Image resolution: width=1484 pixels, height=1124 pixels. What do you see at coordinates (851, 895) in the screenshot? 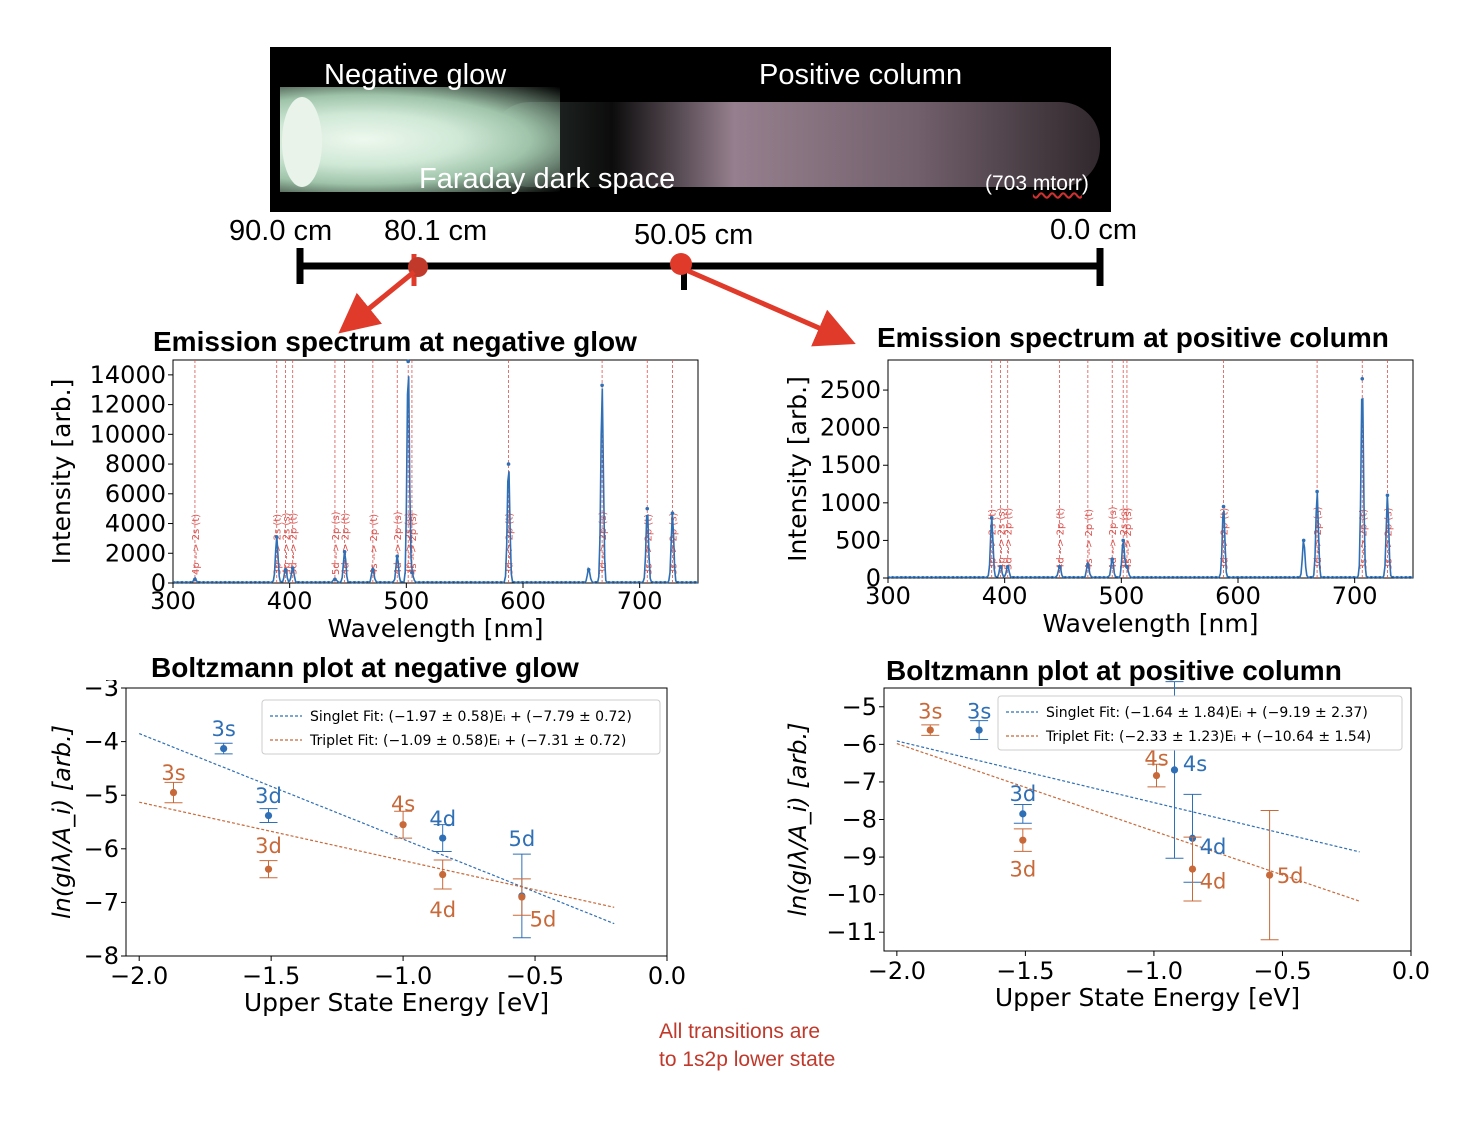
I see `y-tick-label: −10` at bounding box center [851, 895].